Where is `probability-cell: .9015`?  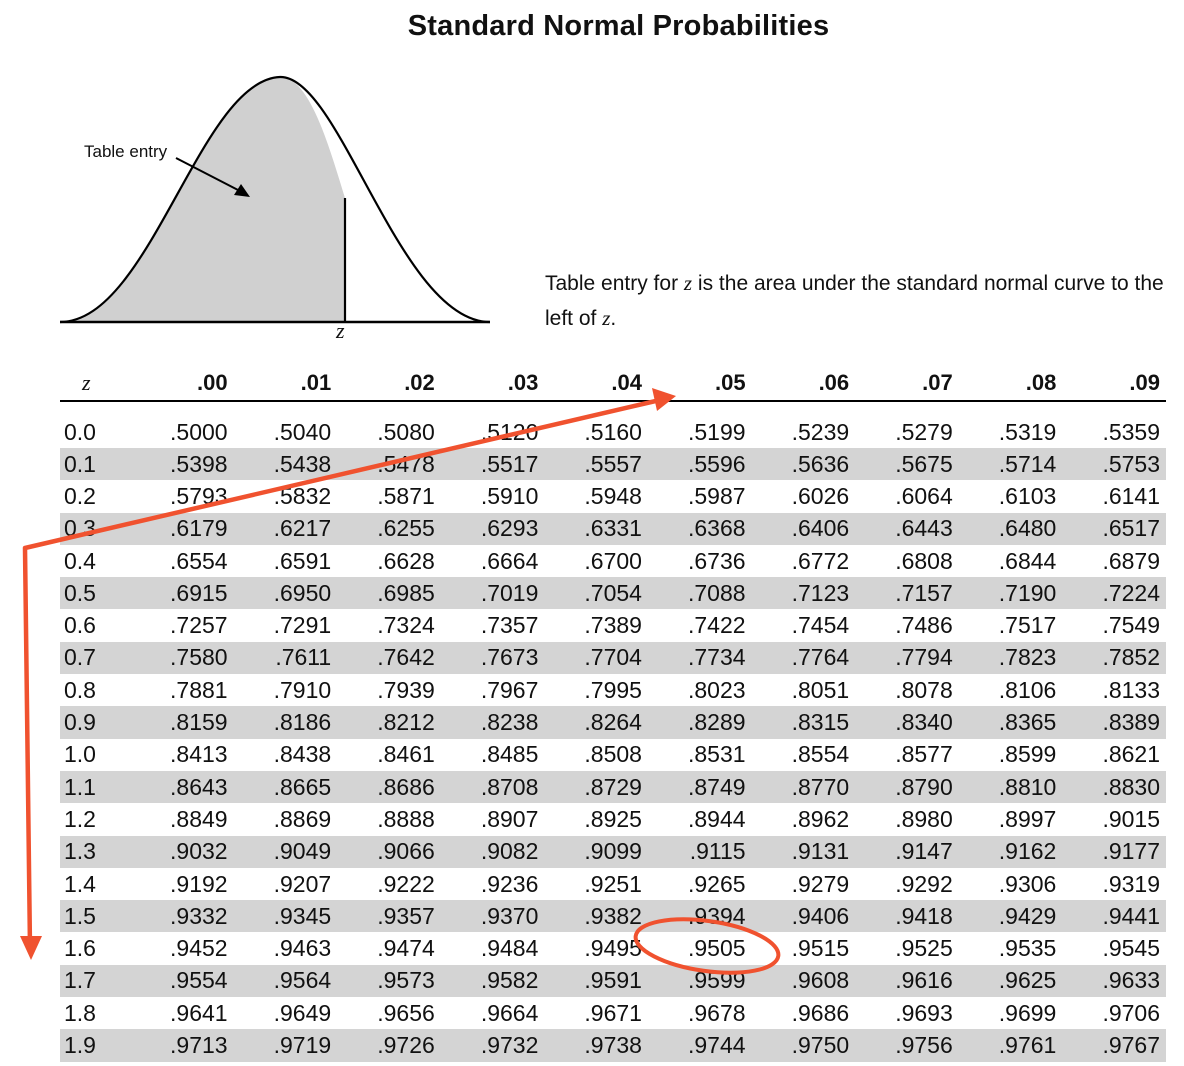 probability-cell: .9015 is located at coordinates (1131, 818).